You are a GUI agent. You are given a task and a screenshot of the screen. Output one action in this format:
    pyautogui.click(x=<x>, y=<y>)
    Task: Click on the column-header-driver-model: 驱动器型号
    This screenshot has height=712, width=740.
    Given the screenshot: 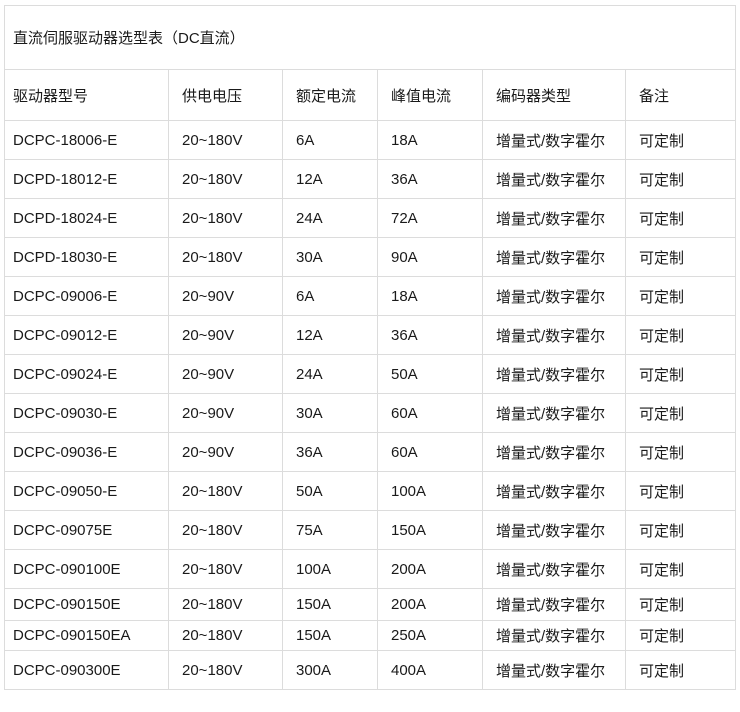 What is the action you would take?
    pyautogui.click(x=86, y=95)
    